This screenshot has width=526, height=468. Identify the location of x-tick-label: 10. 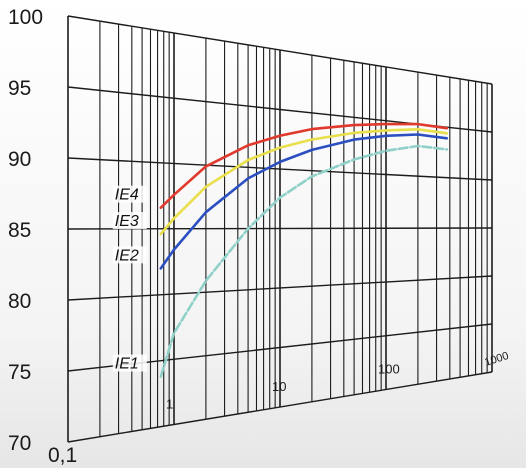
(279, 386).